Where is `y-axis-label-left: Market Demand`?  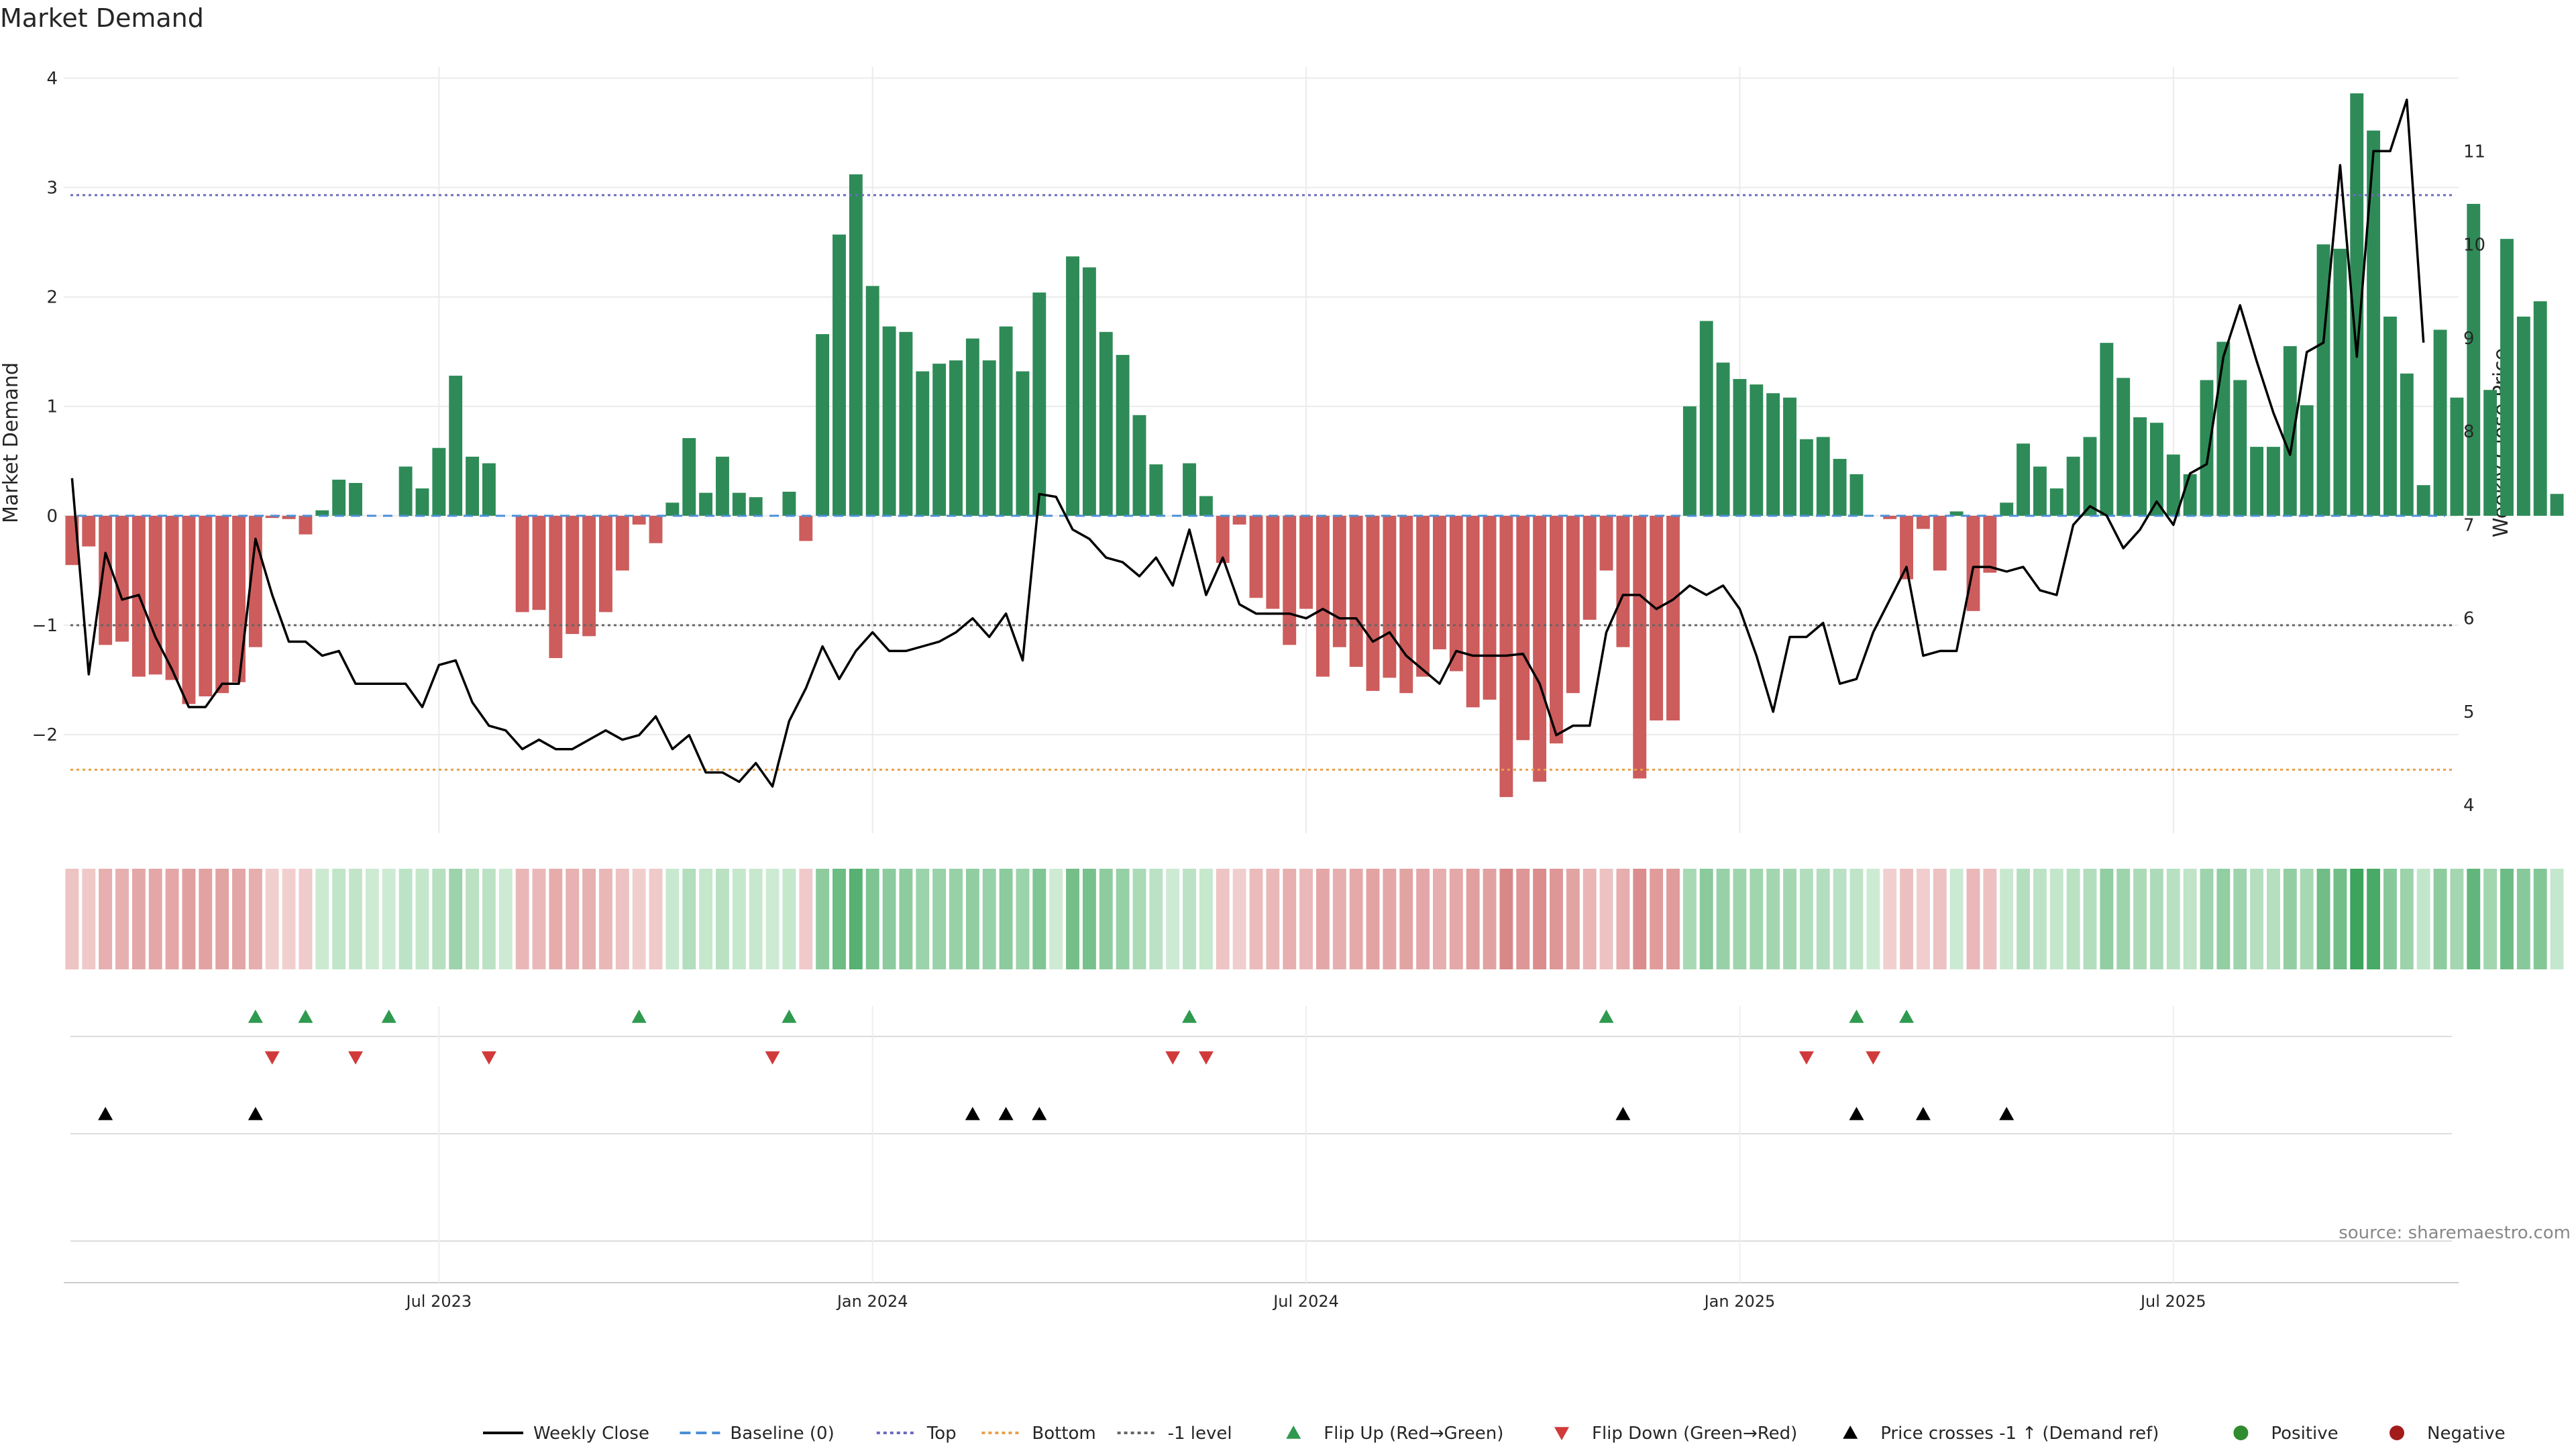 y-axis-label-left: Market Demand is located at coordinates (11, 442).